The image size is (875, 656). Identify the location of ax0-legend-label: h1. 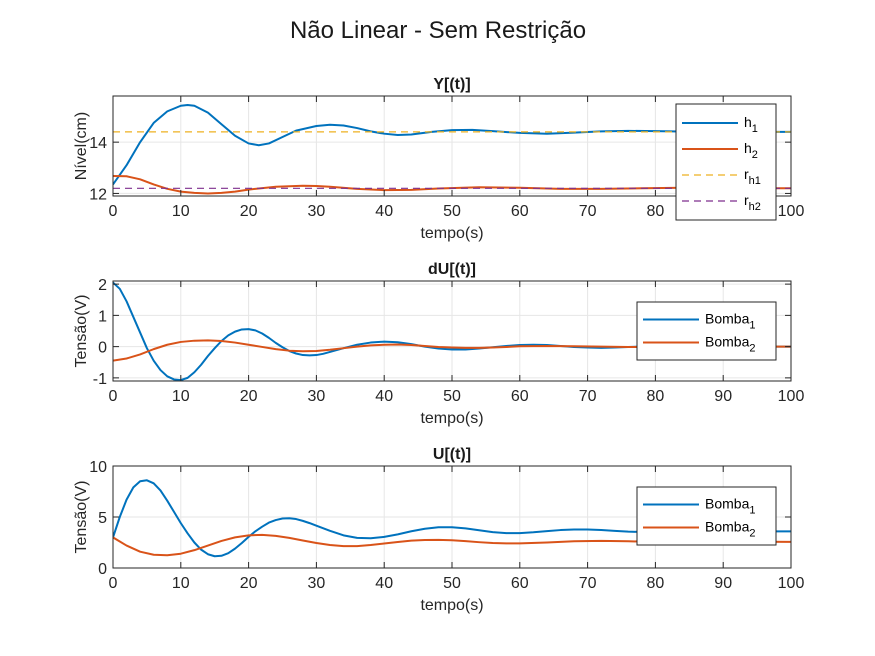
(751, 124).